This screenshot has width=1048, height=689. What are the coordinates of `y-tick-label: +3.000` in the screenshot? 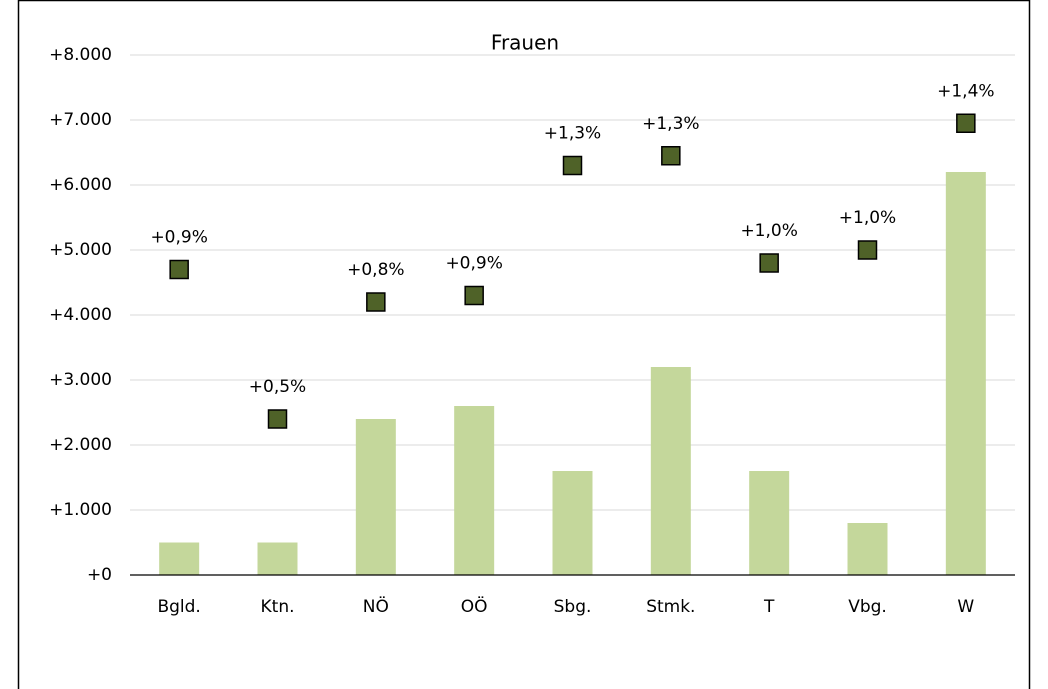 It's located at (80, 380).